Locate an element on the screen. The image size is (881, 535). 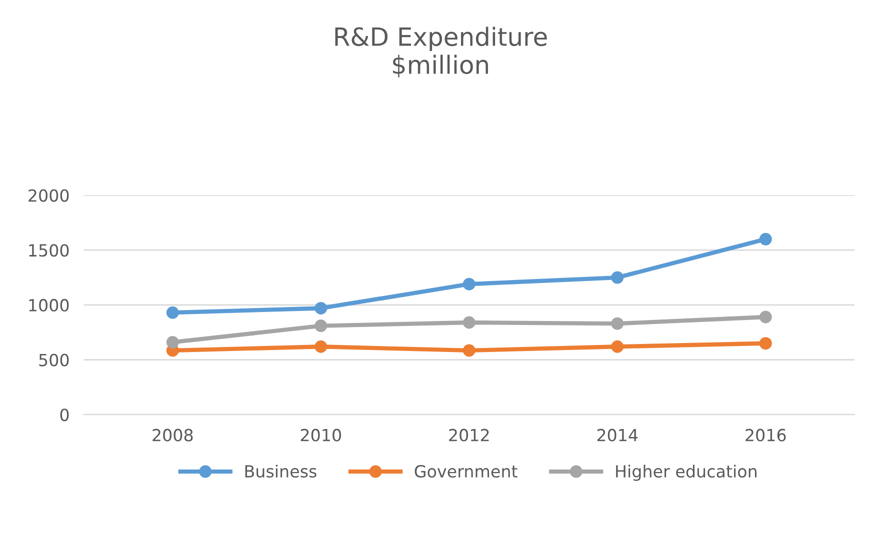
chart-title: R&D Expenditure $million is located at coordinates (441, 52).